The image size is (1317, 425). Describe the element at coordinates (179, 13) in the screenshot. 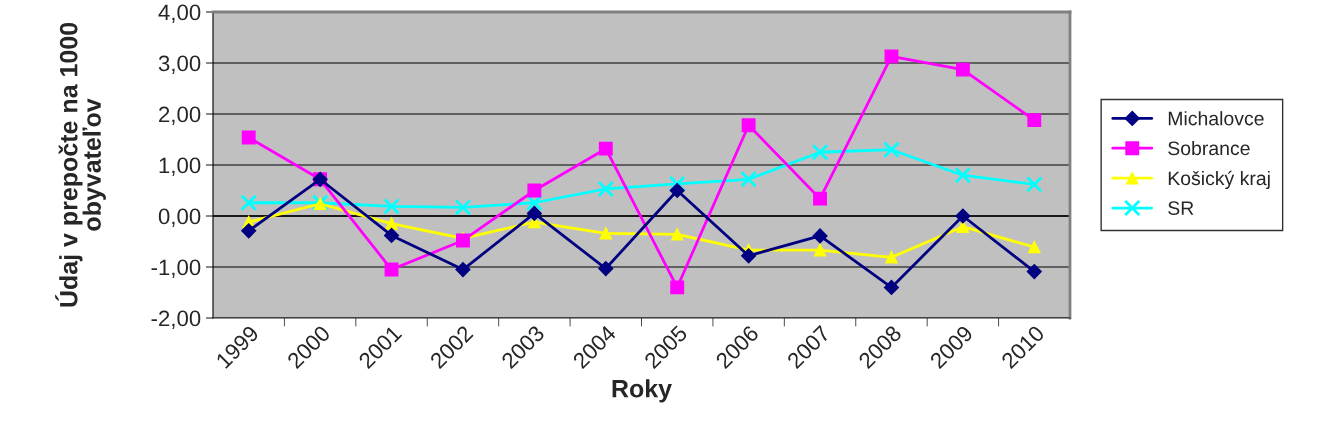

I see `y-tick-label: 4,00` at that location.